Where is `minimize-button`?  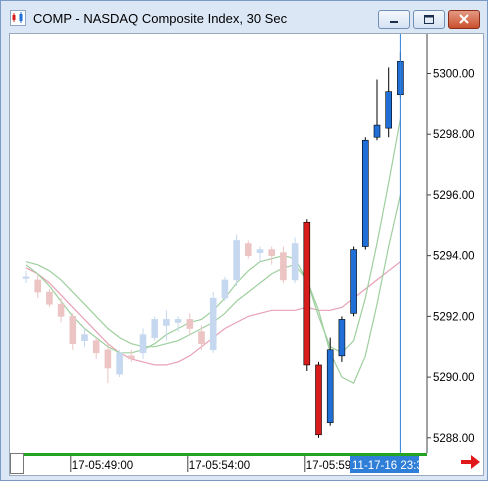
minimize-button is located at coordinates (394, 19).